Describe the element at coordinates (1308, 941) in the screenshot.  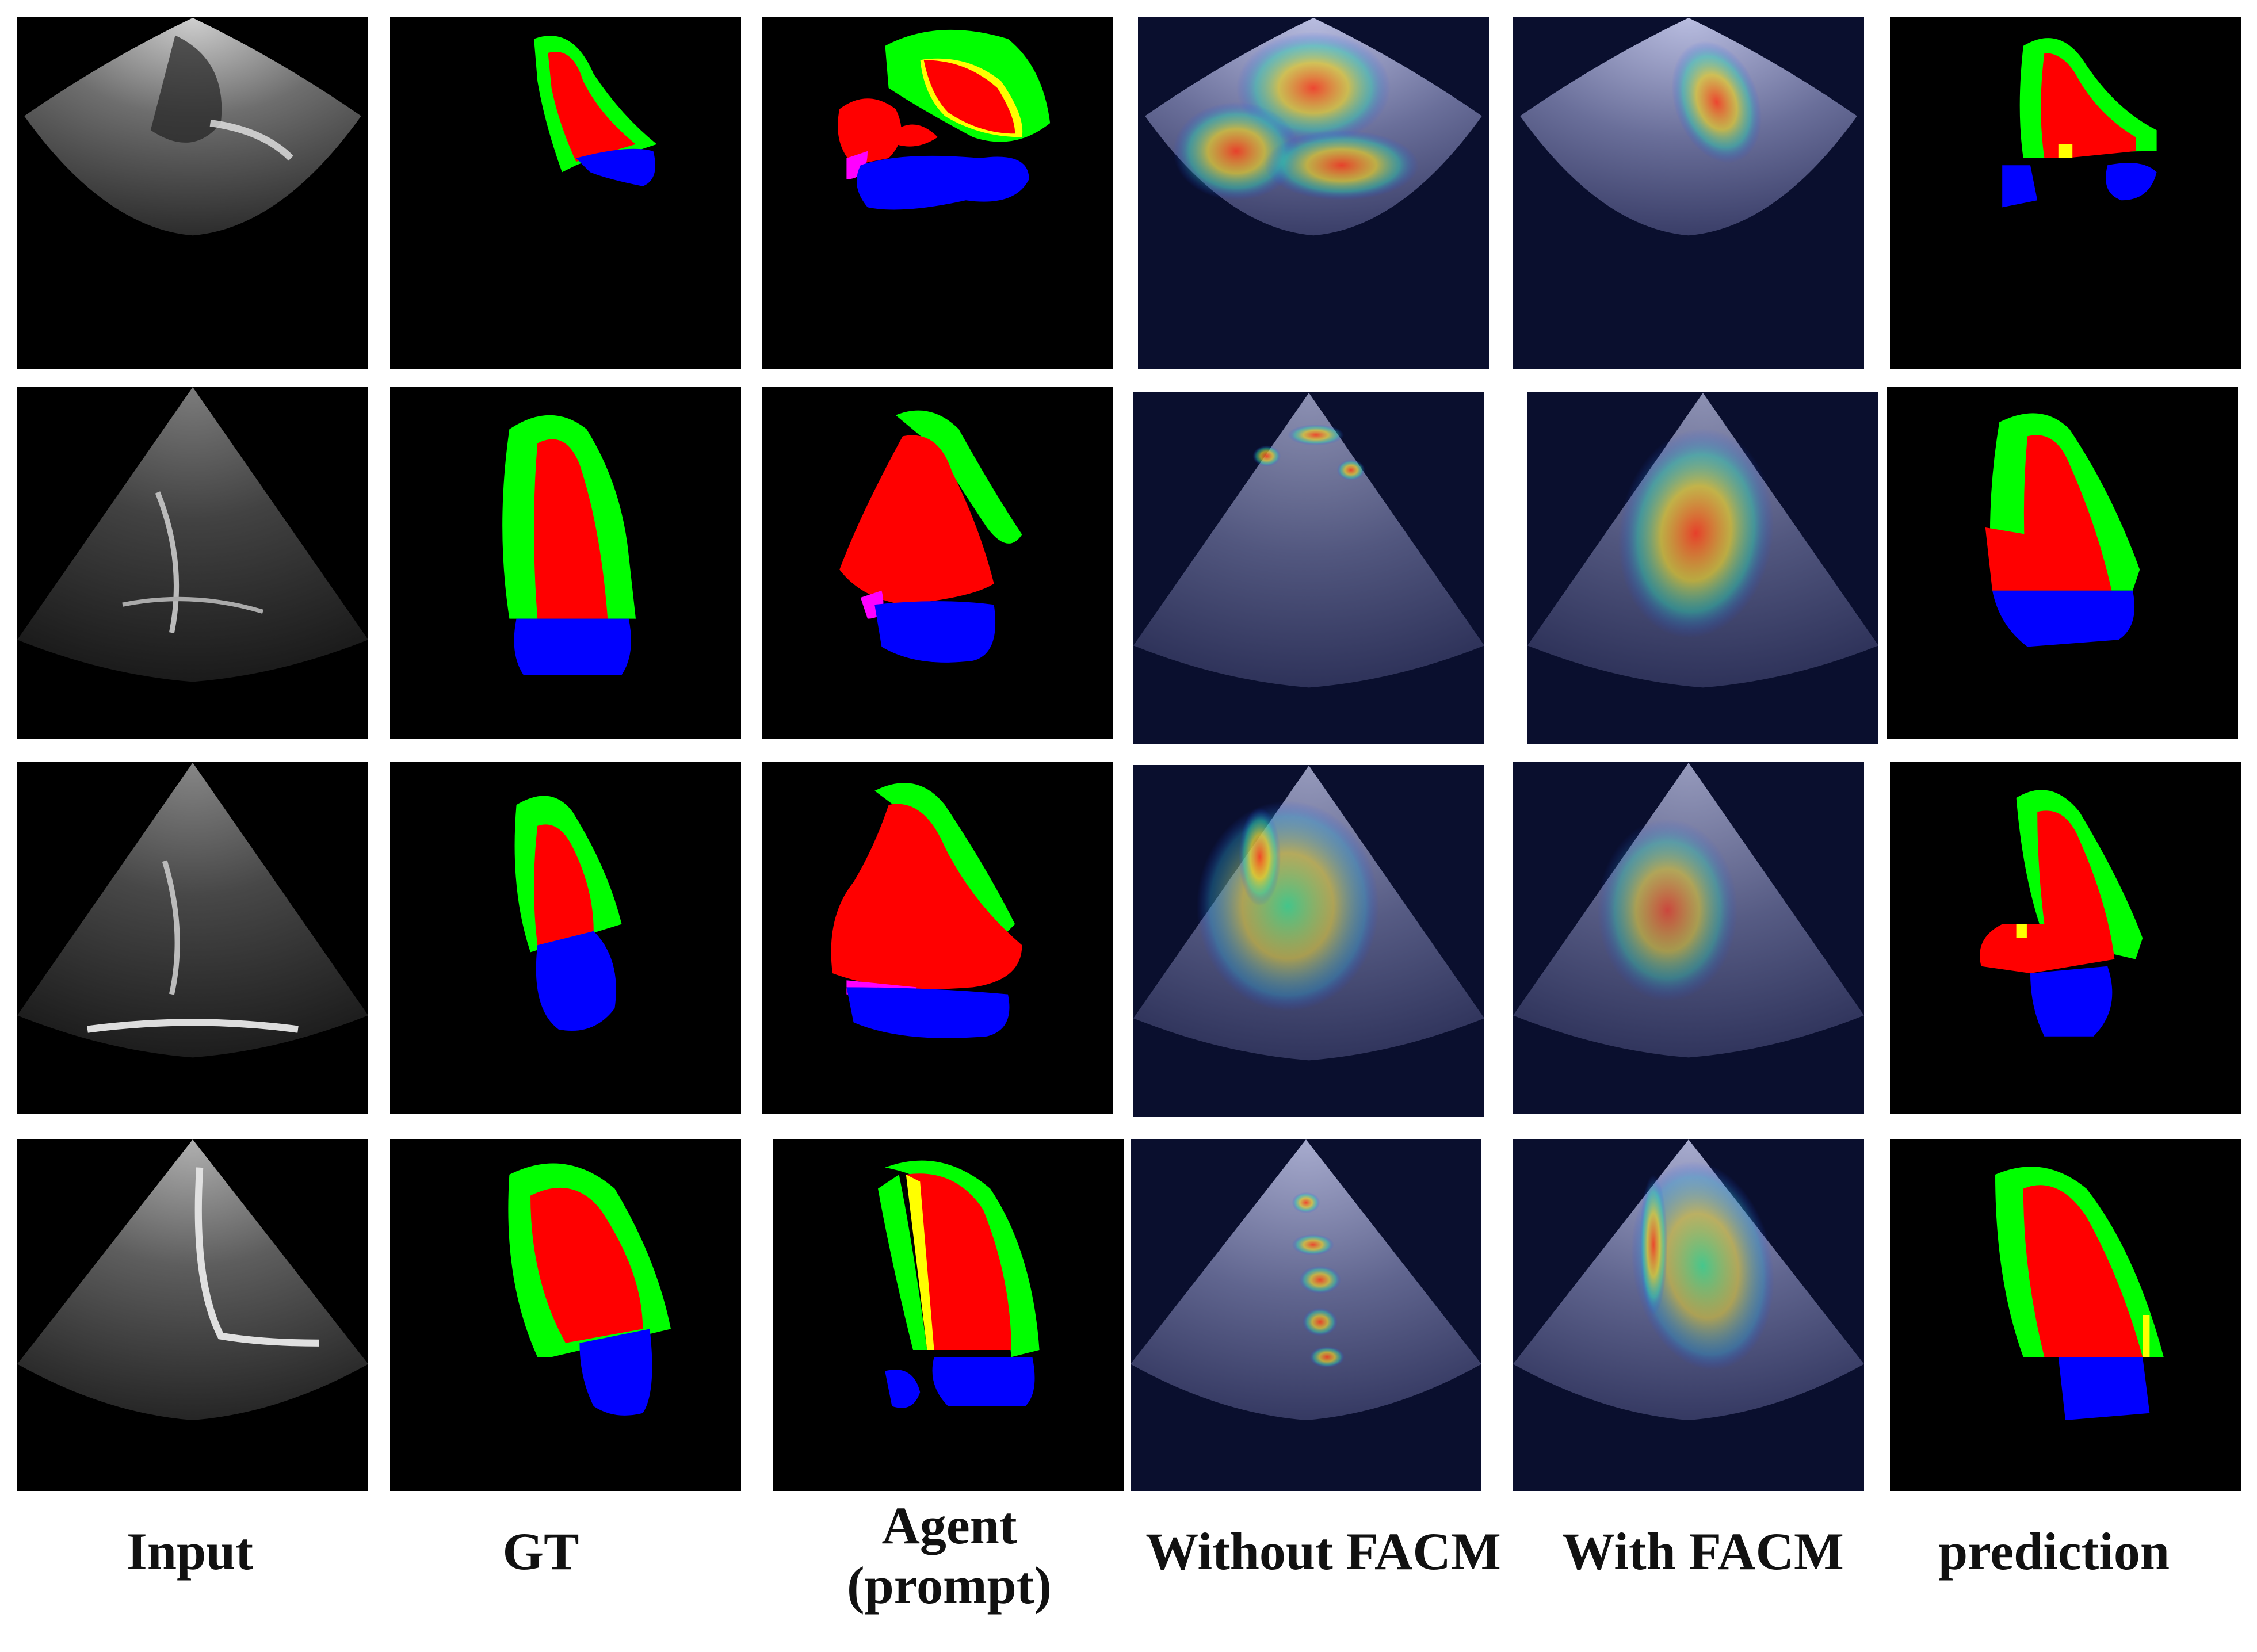
I see `row3-without-facm-heatmap` at that location.